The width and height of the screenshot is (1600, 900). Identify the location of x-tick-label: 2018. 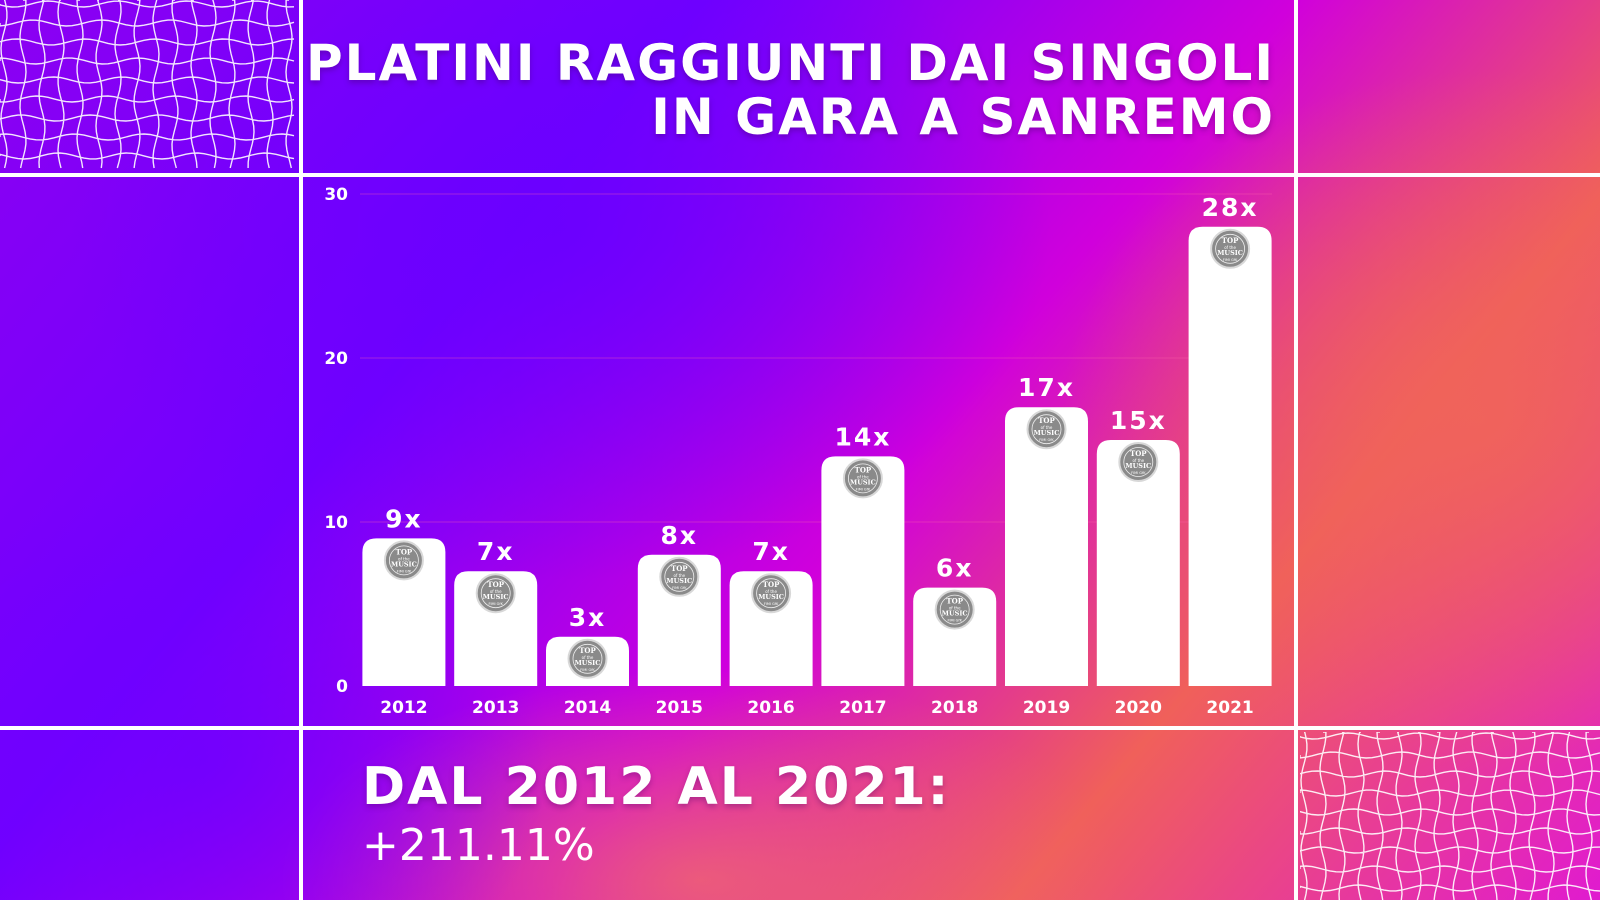
(954, 708).